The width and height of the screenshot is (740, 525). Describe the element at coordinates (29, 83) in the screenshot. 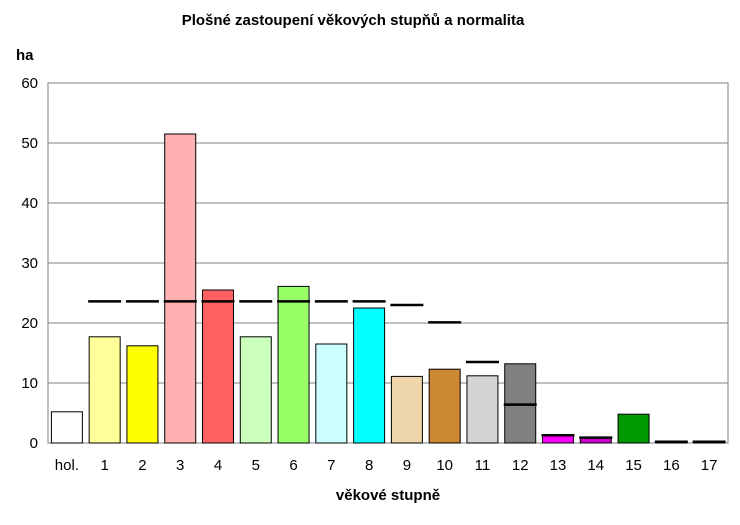

I see `y-tick-label: 60` at that location.